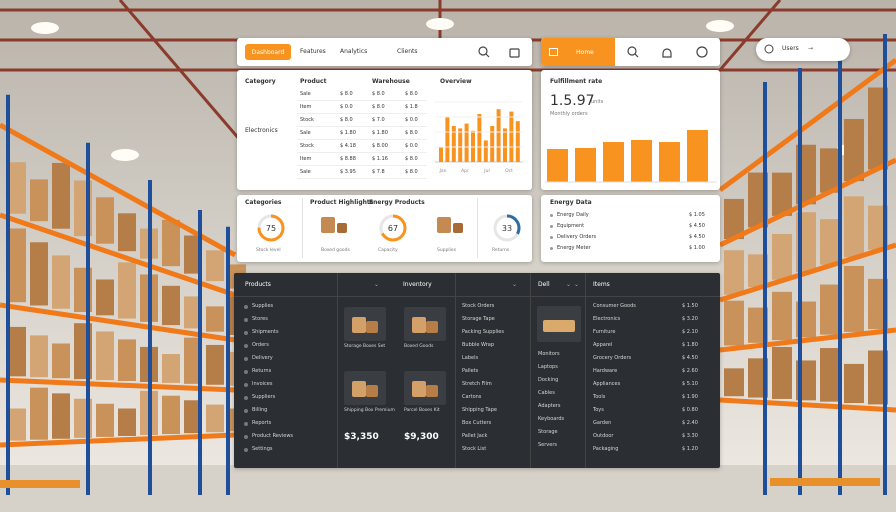 The height and width of the screenshot is (512, 896). I want to click on table-cell: $ 7.8, so click(378, 172).